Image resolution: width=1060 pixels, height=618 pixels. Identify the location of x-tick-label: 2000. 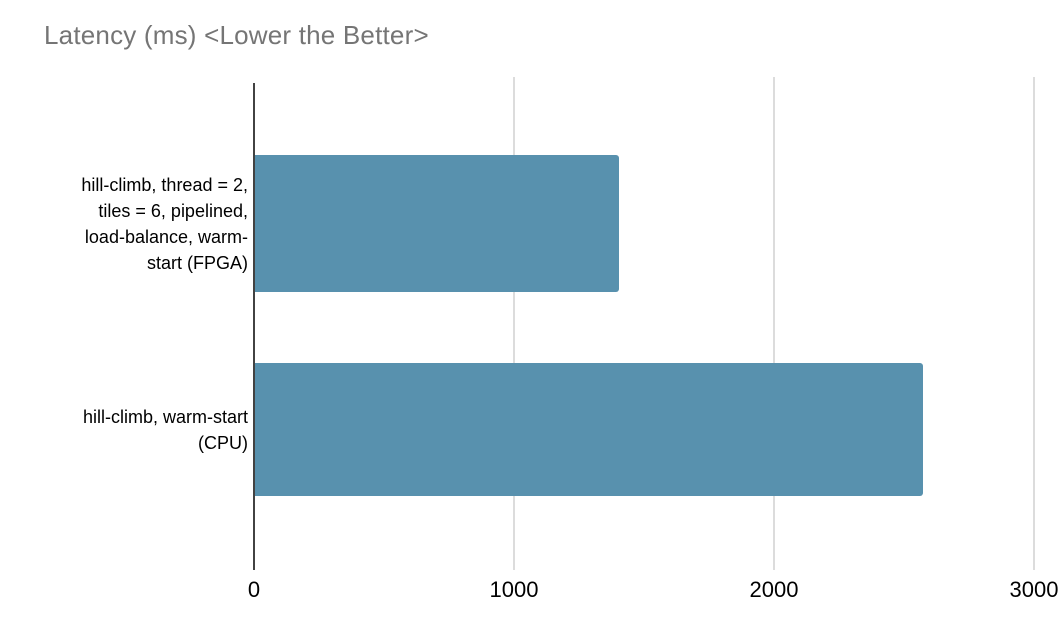
(774, 589).